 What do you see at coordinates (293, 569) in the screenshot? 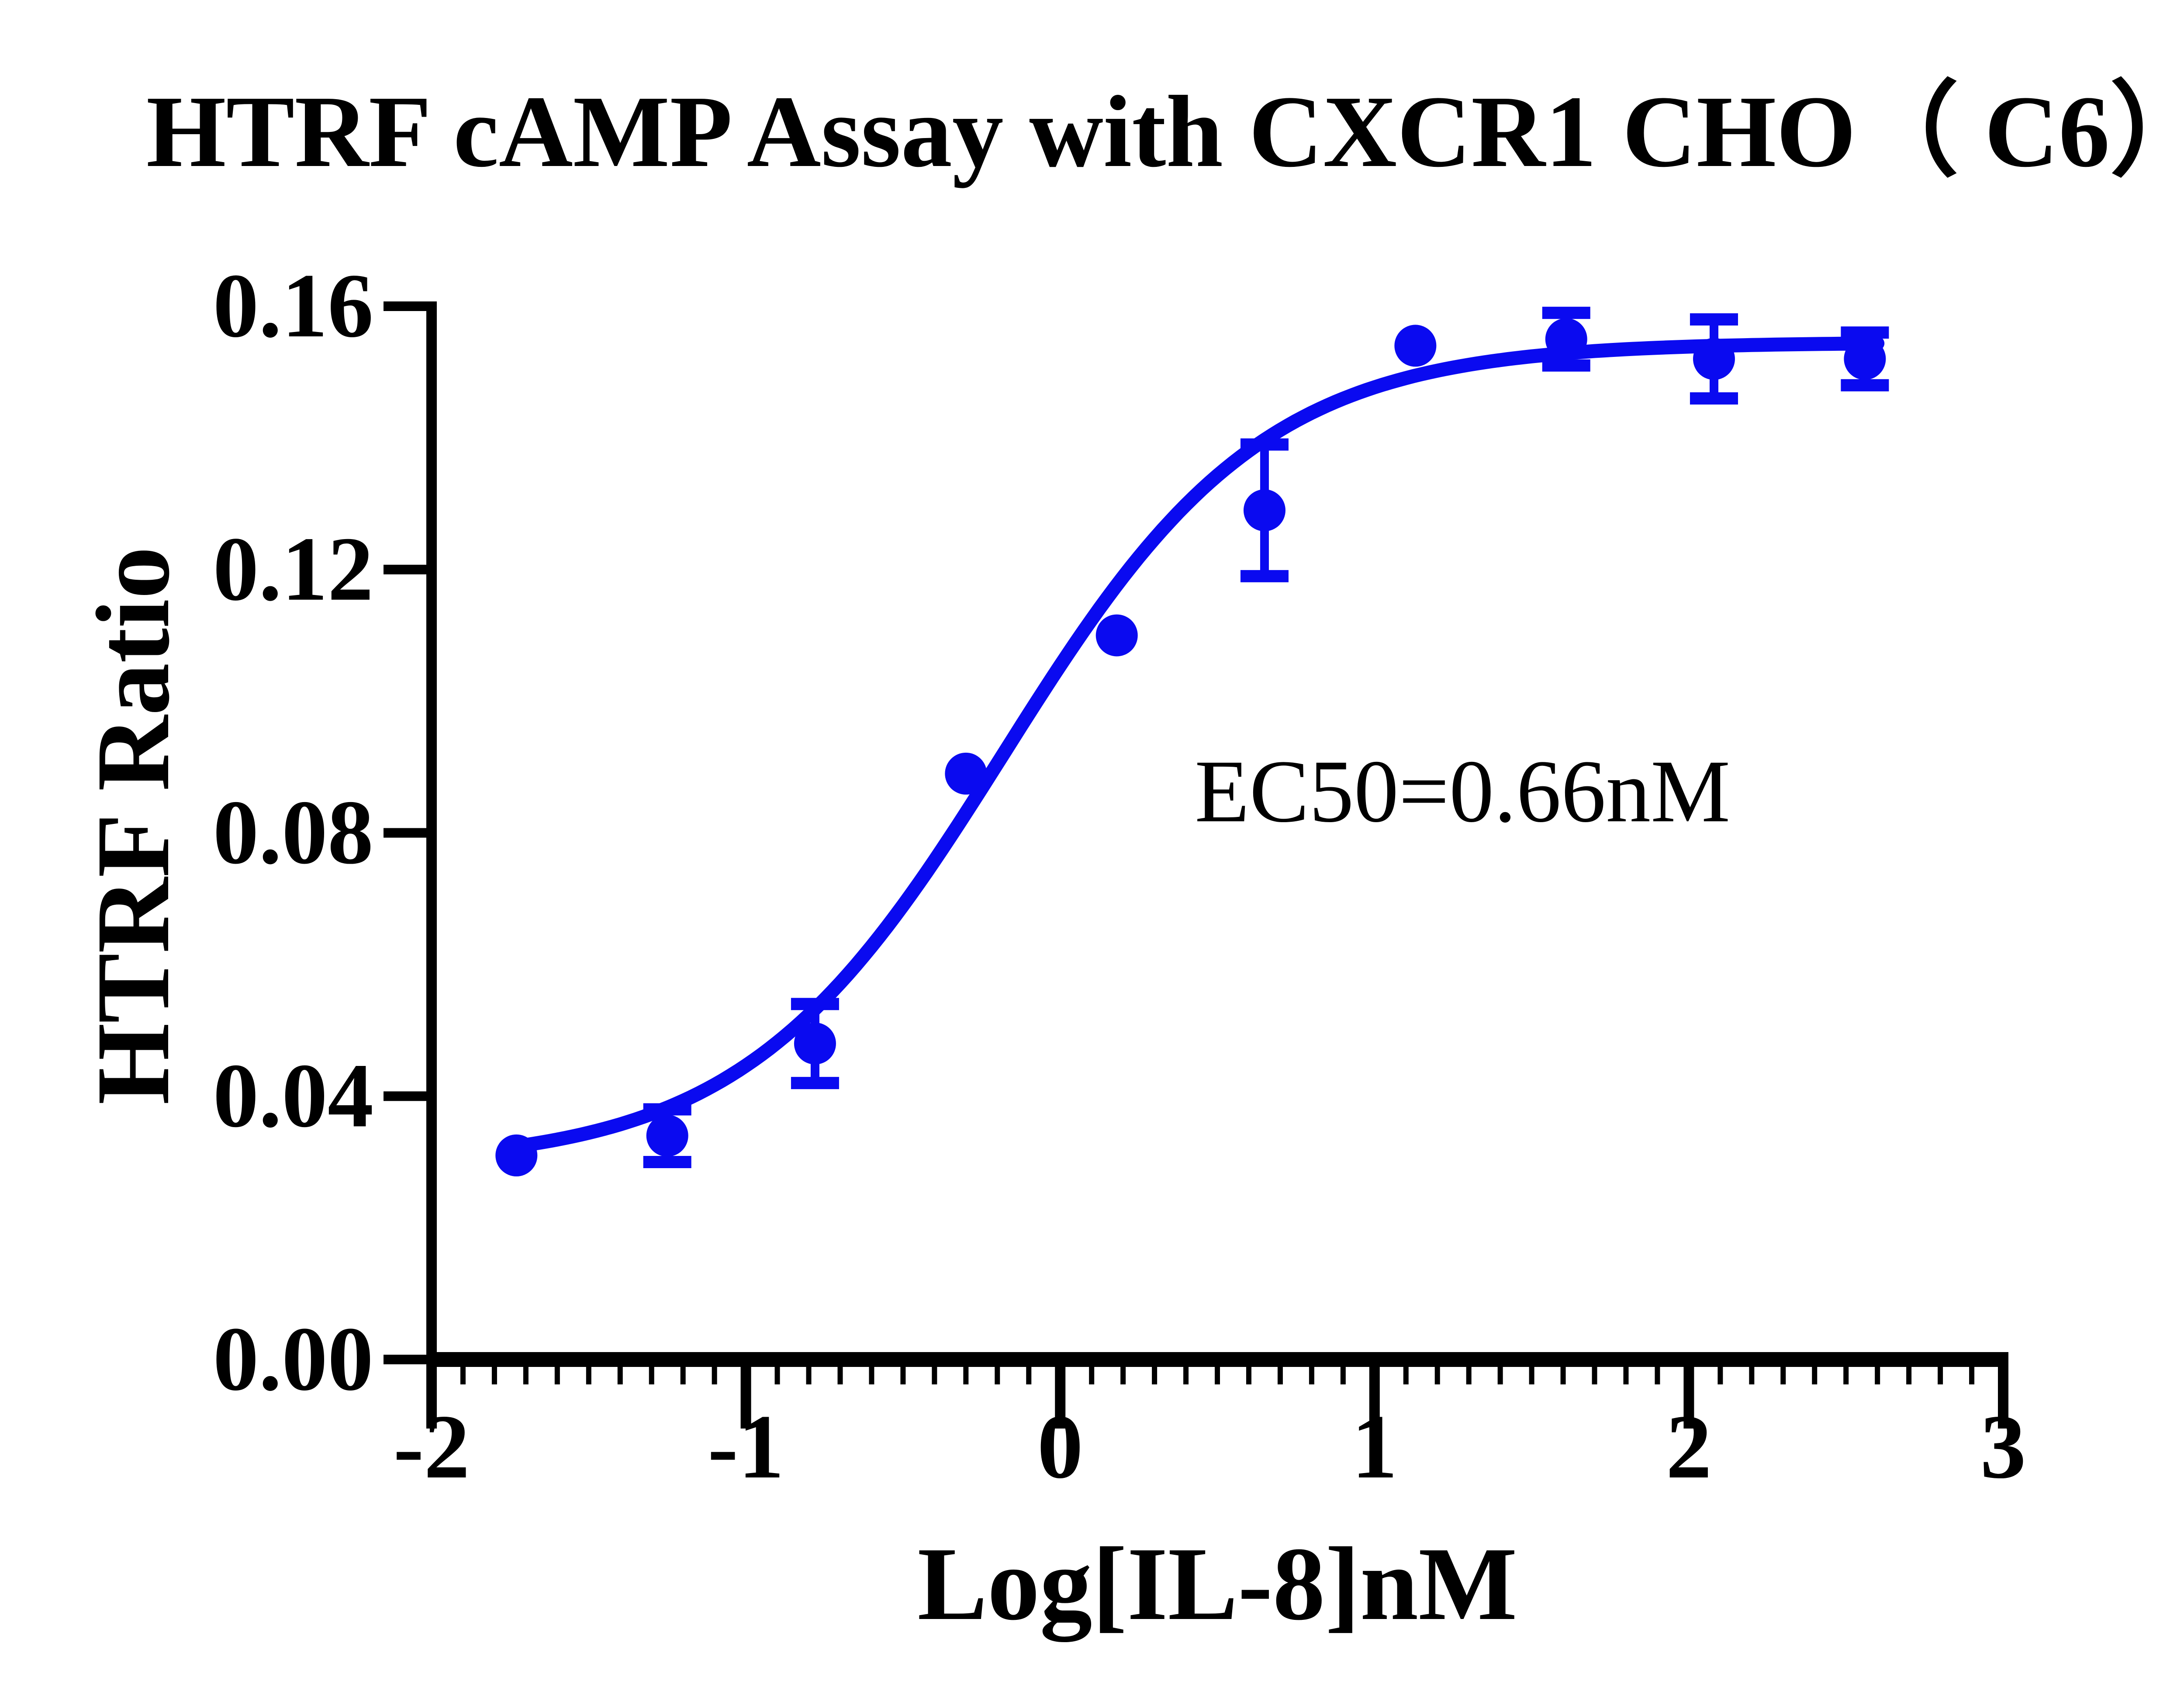
I see `y-tick-label: 0.12` at bounding box center [293, 569].